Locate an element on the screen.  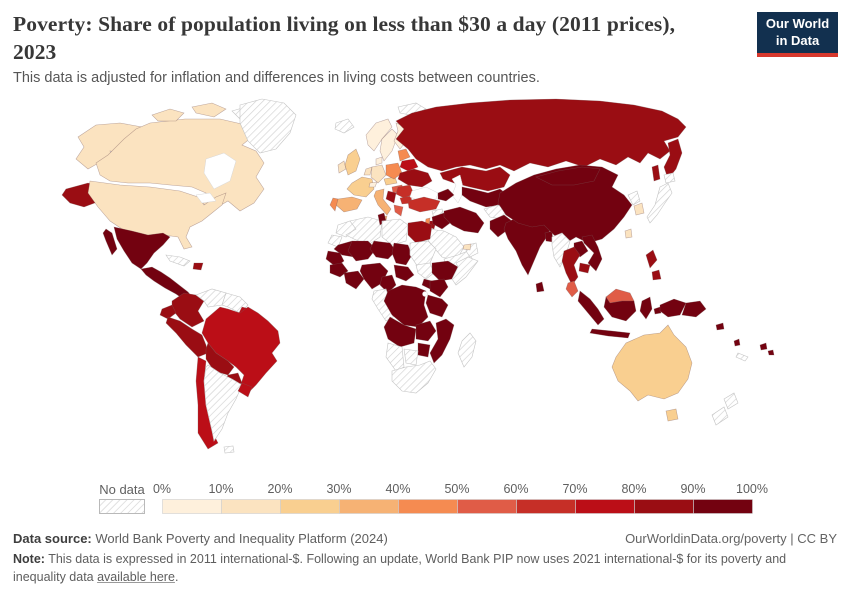
country-iran is located at coordinates (464, 220).